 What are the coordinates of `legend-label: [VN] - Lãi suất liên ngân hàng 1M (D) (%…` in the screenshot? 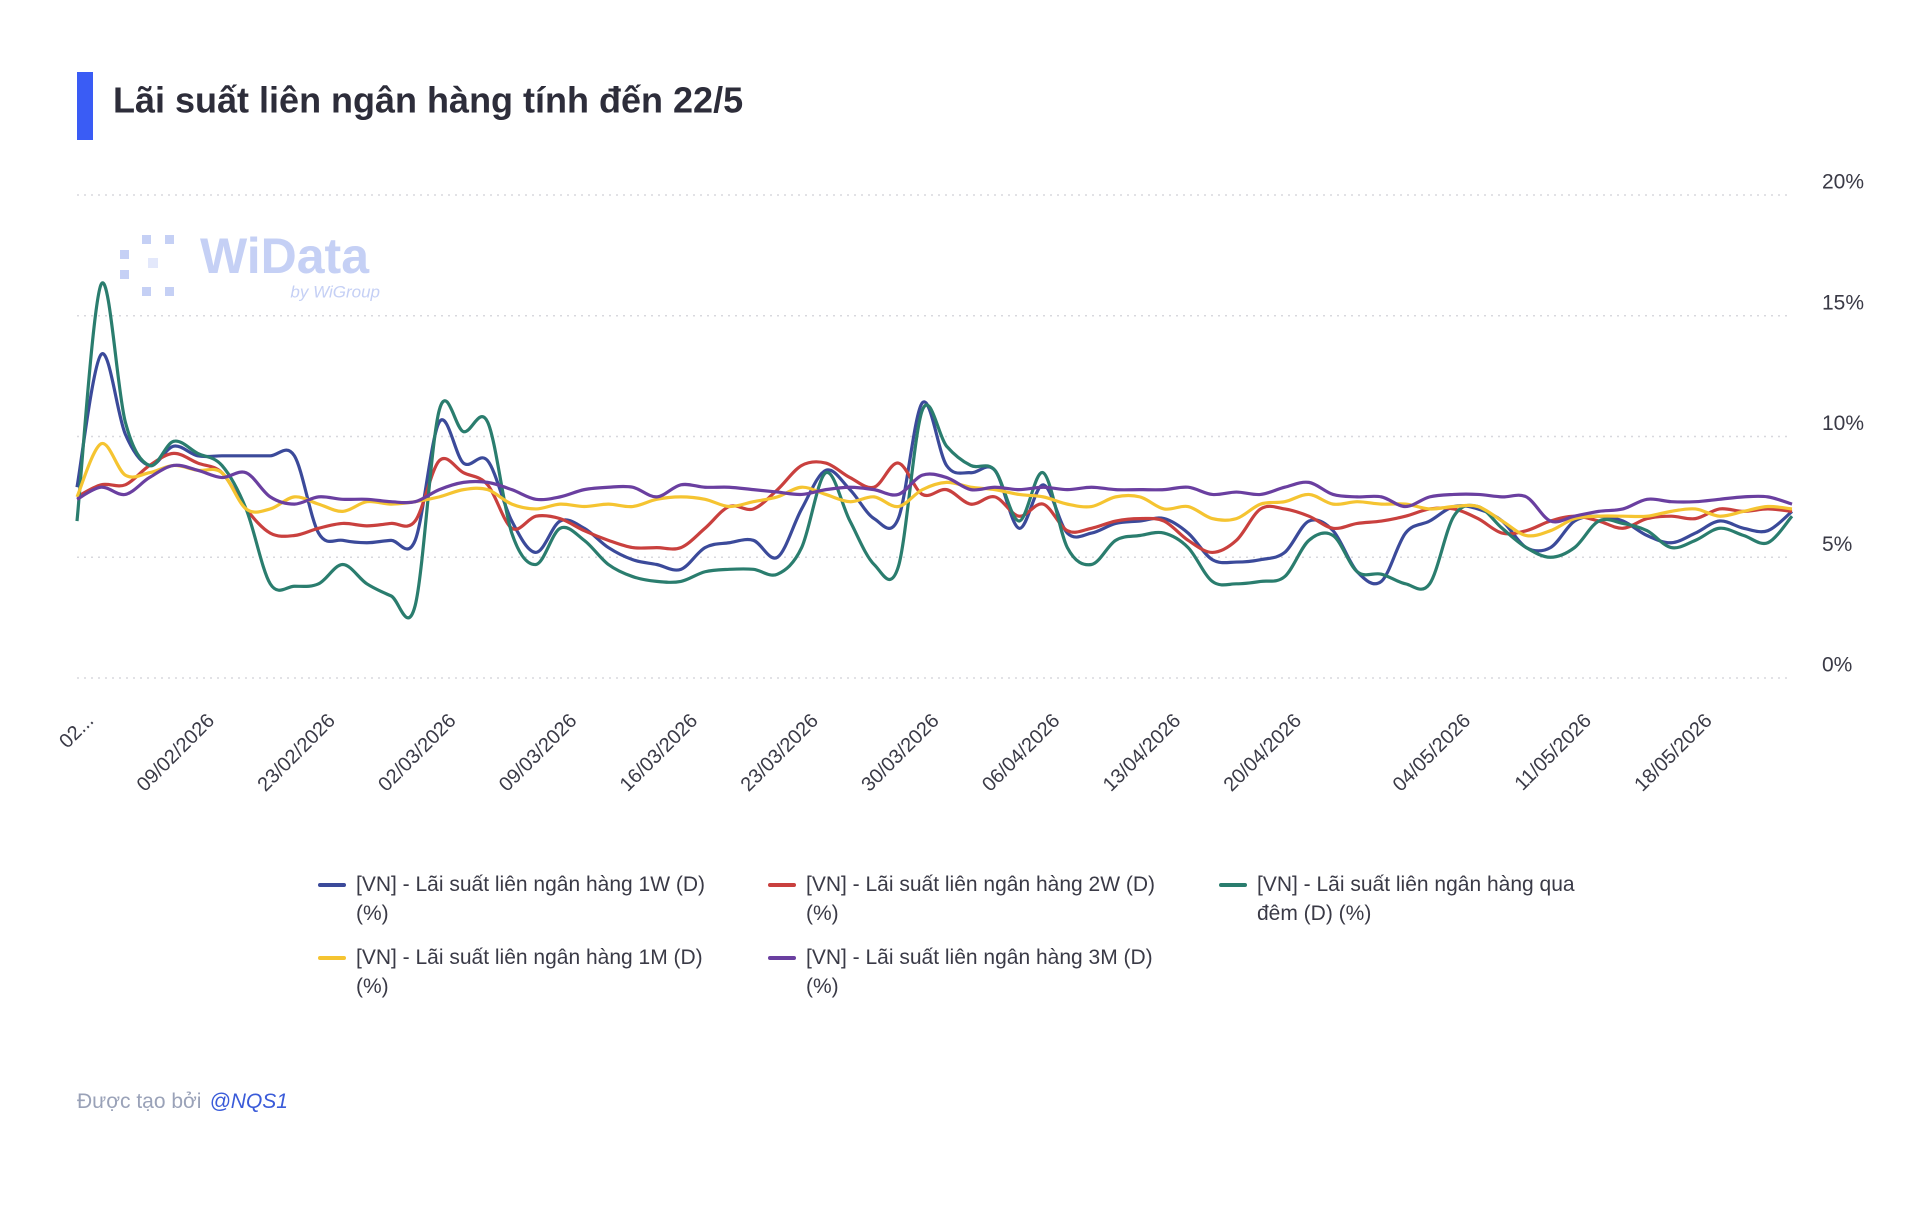 It's located at (529, 972).